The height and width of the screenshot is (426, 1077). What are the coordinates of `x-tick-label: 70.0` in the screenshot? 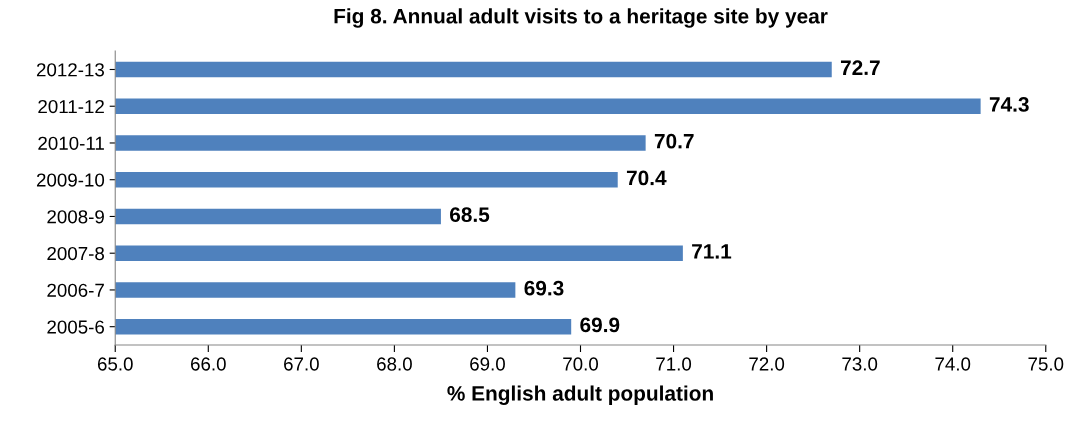 It's located at (581, 364).